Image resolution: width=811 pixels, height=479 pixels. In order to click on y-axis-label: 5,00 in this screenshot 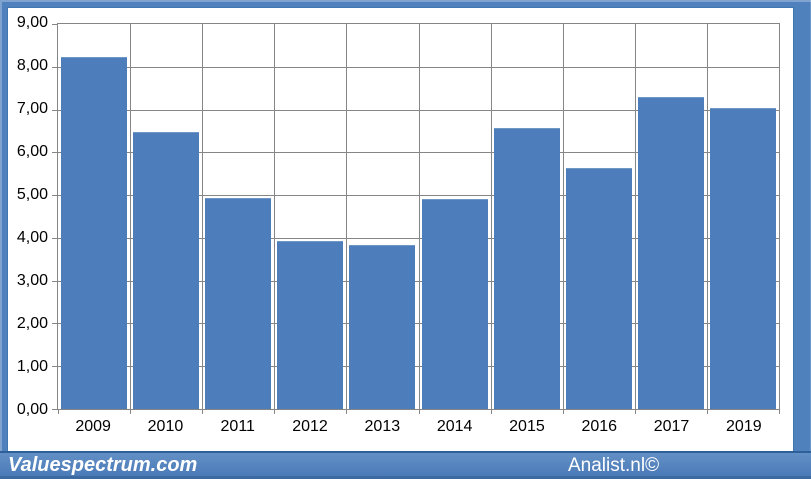, I will do `click(32, 194)`.